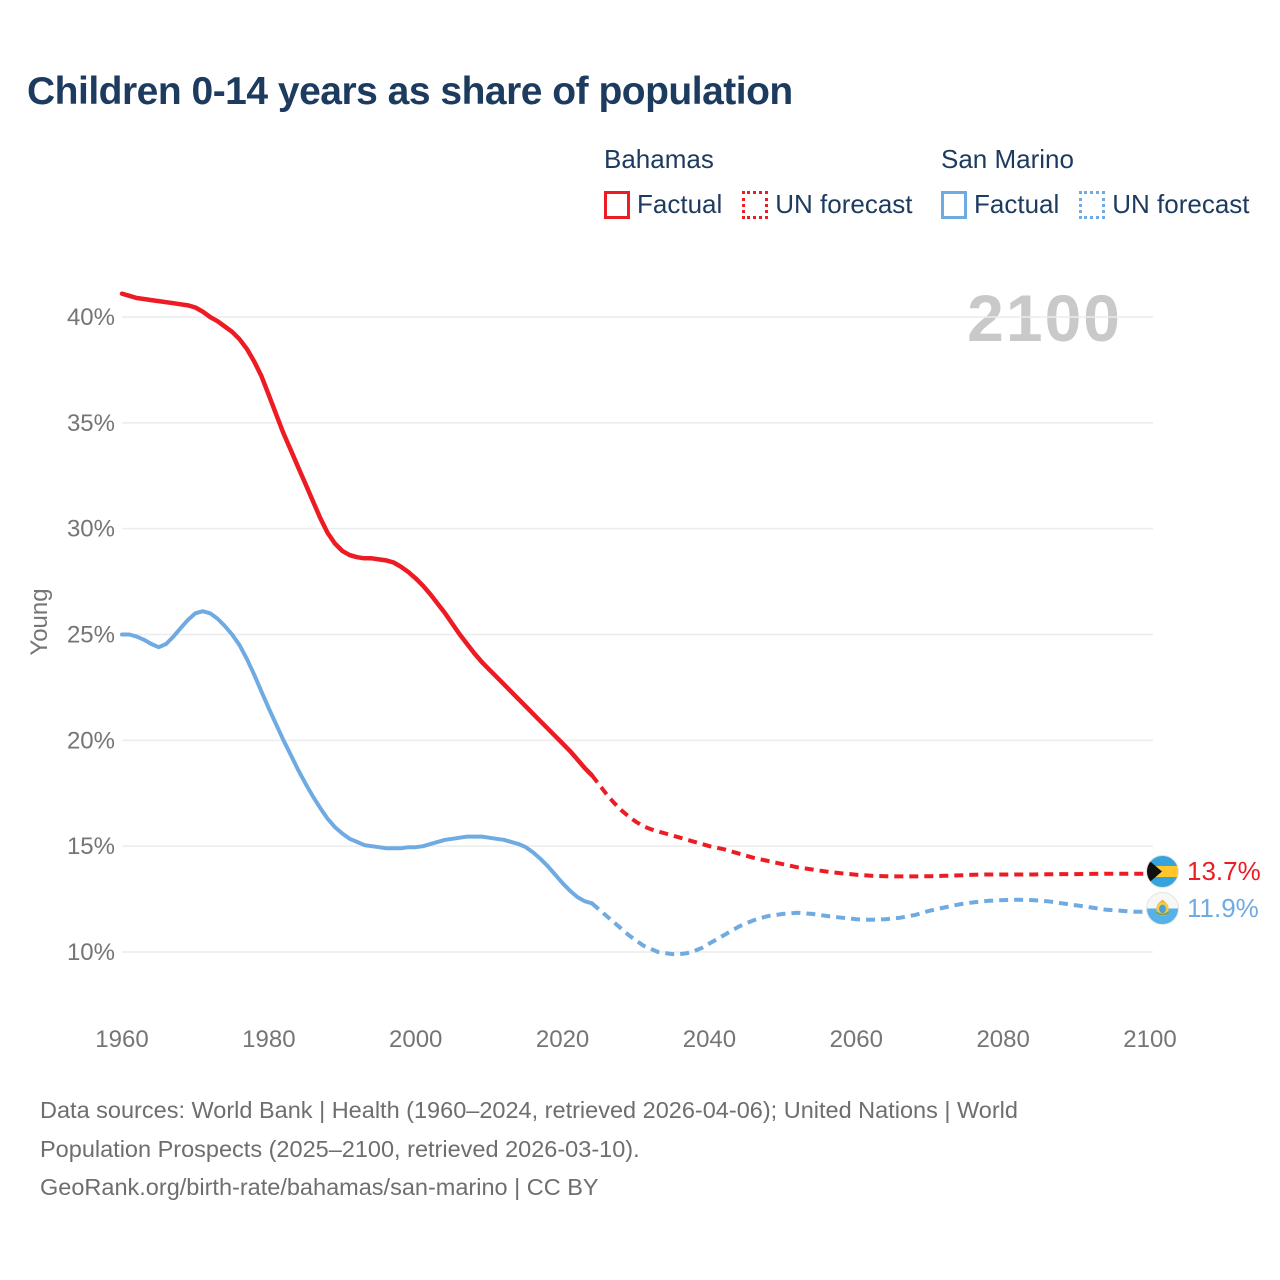  What do you see at coordinates (91, 740) in the screenshot?
I see `y-tick-label-20%: 20%` at bounding box center [91, 740].